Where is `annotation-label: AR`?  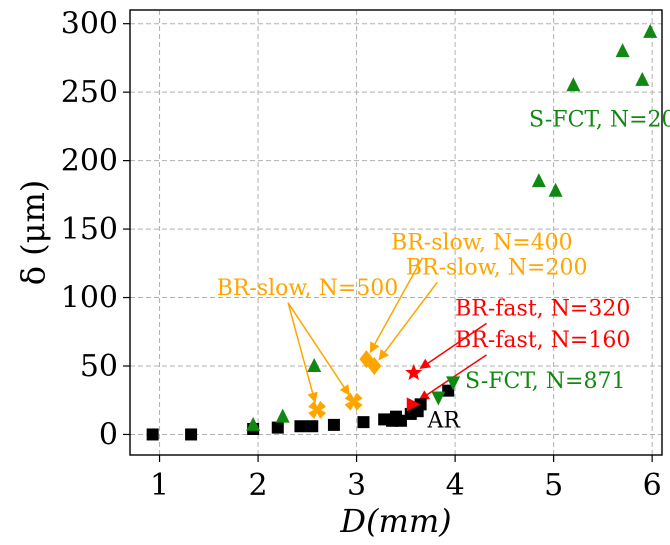
annotation-label: AR is located at coordinates (444, 421).